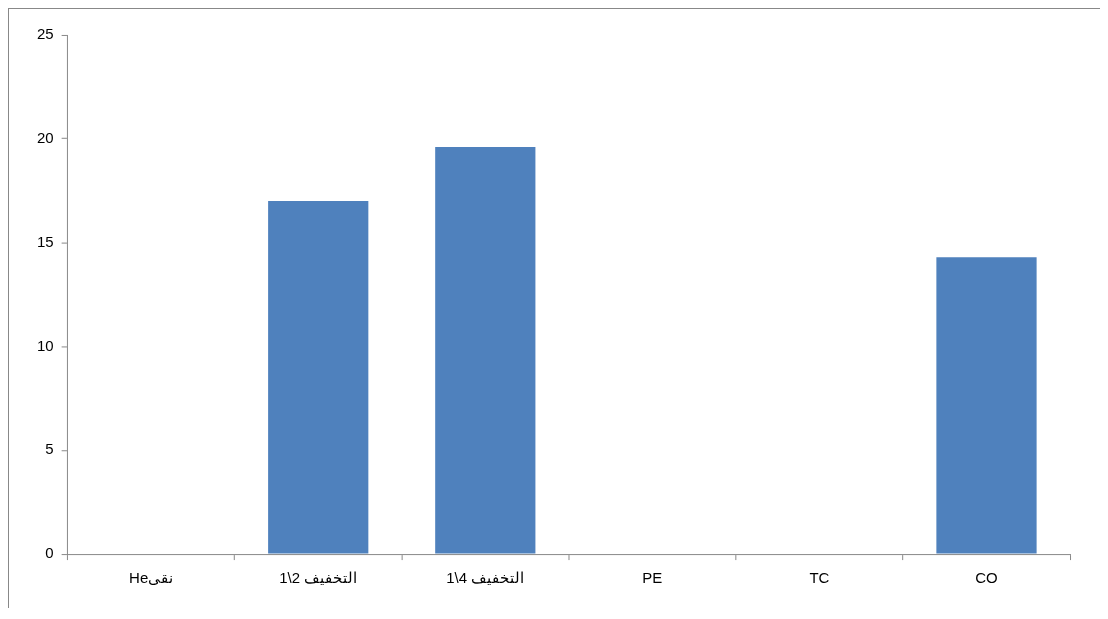  Describe the element at coordinates (45, 137) in the screenshot. I see `y-tick-label: 20` at that location.